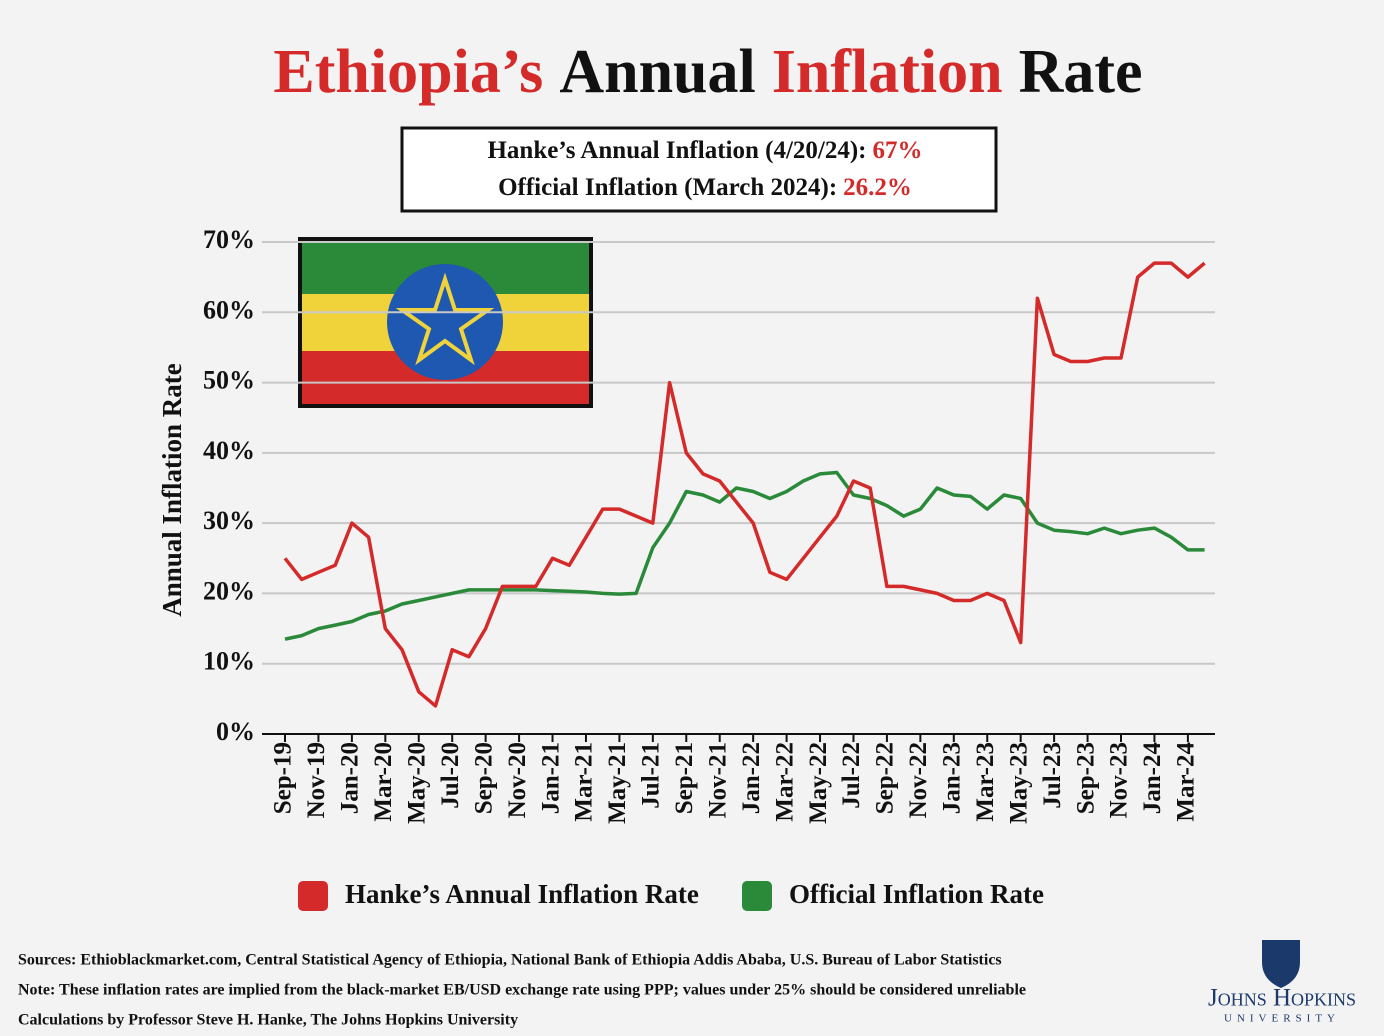  Describe the element at coordinates (1281, 964) in the screenshot. I see `logo` at that location.